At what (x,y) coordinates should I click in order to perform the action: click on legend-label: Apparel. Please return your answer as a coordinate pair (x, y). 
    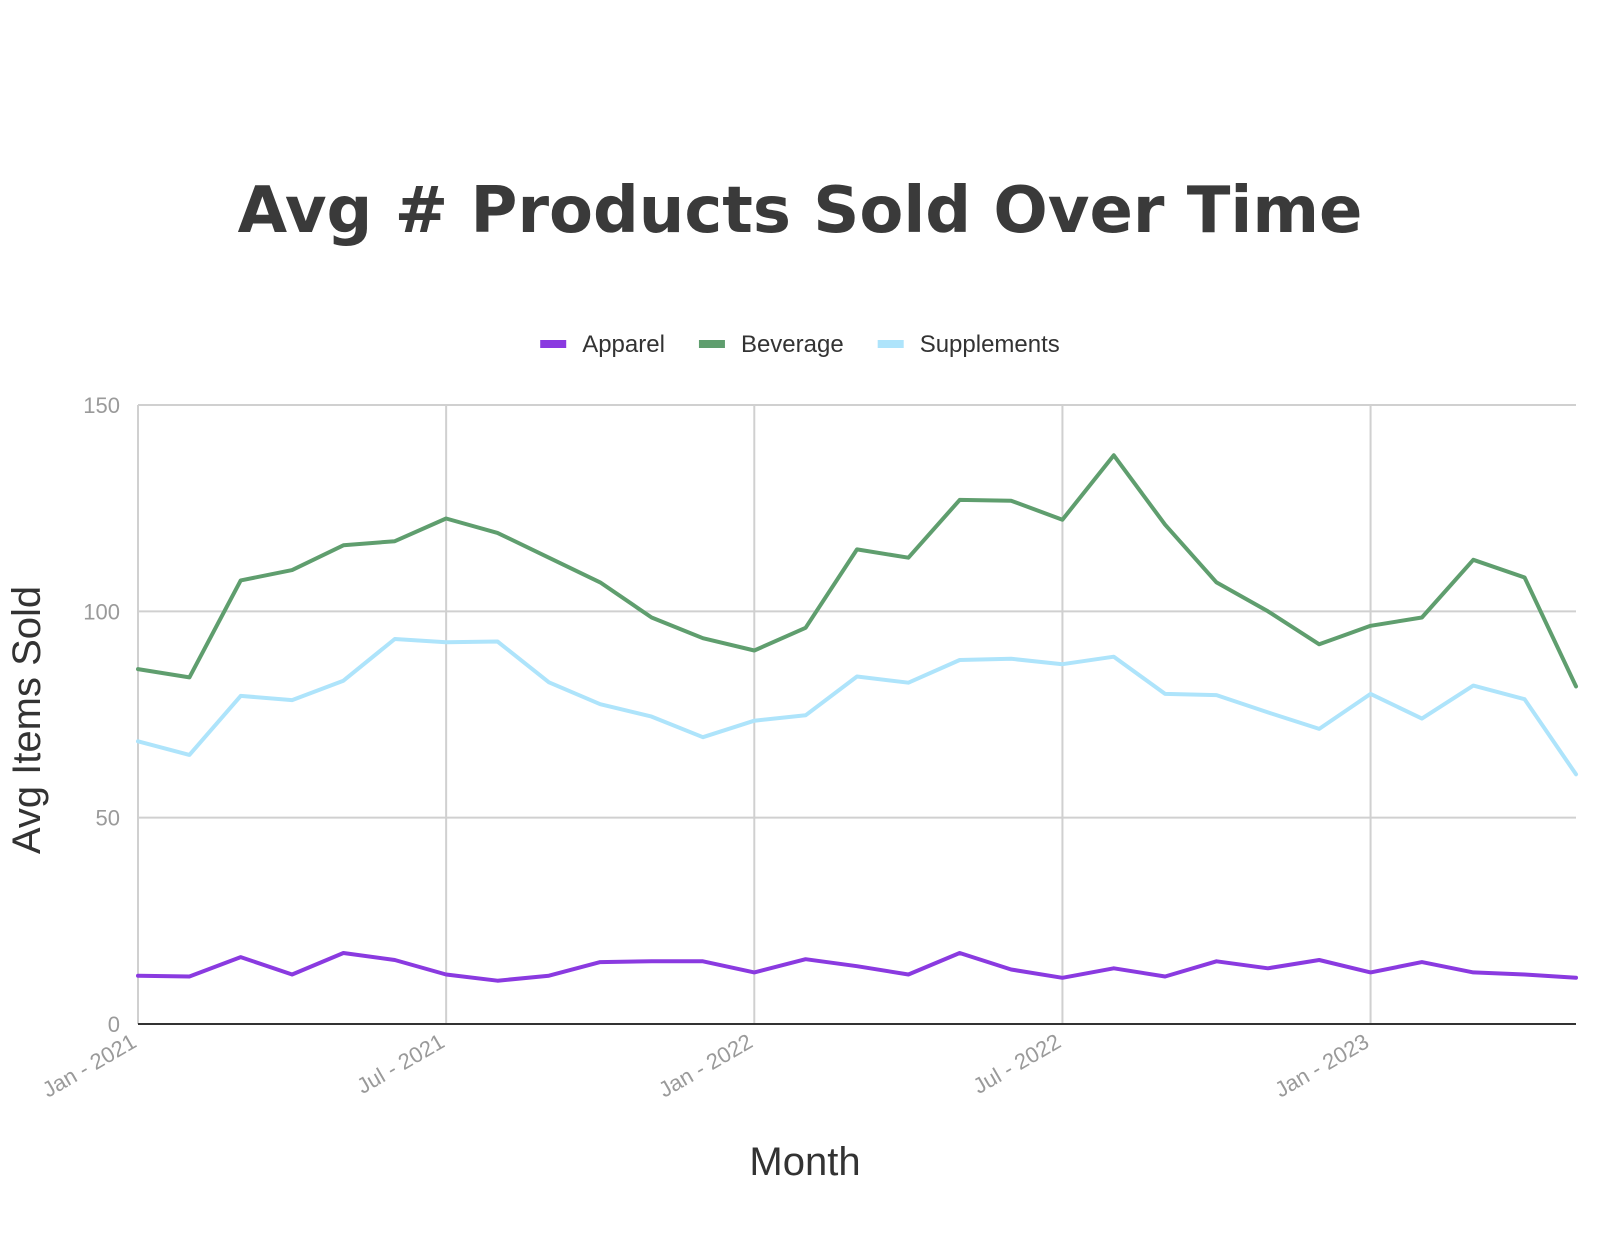
    Looking at the image, I should click on (623, 344).